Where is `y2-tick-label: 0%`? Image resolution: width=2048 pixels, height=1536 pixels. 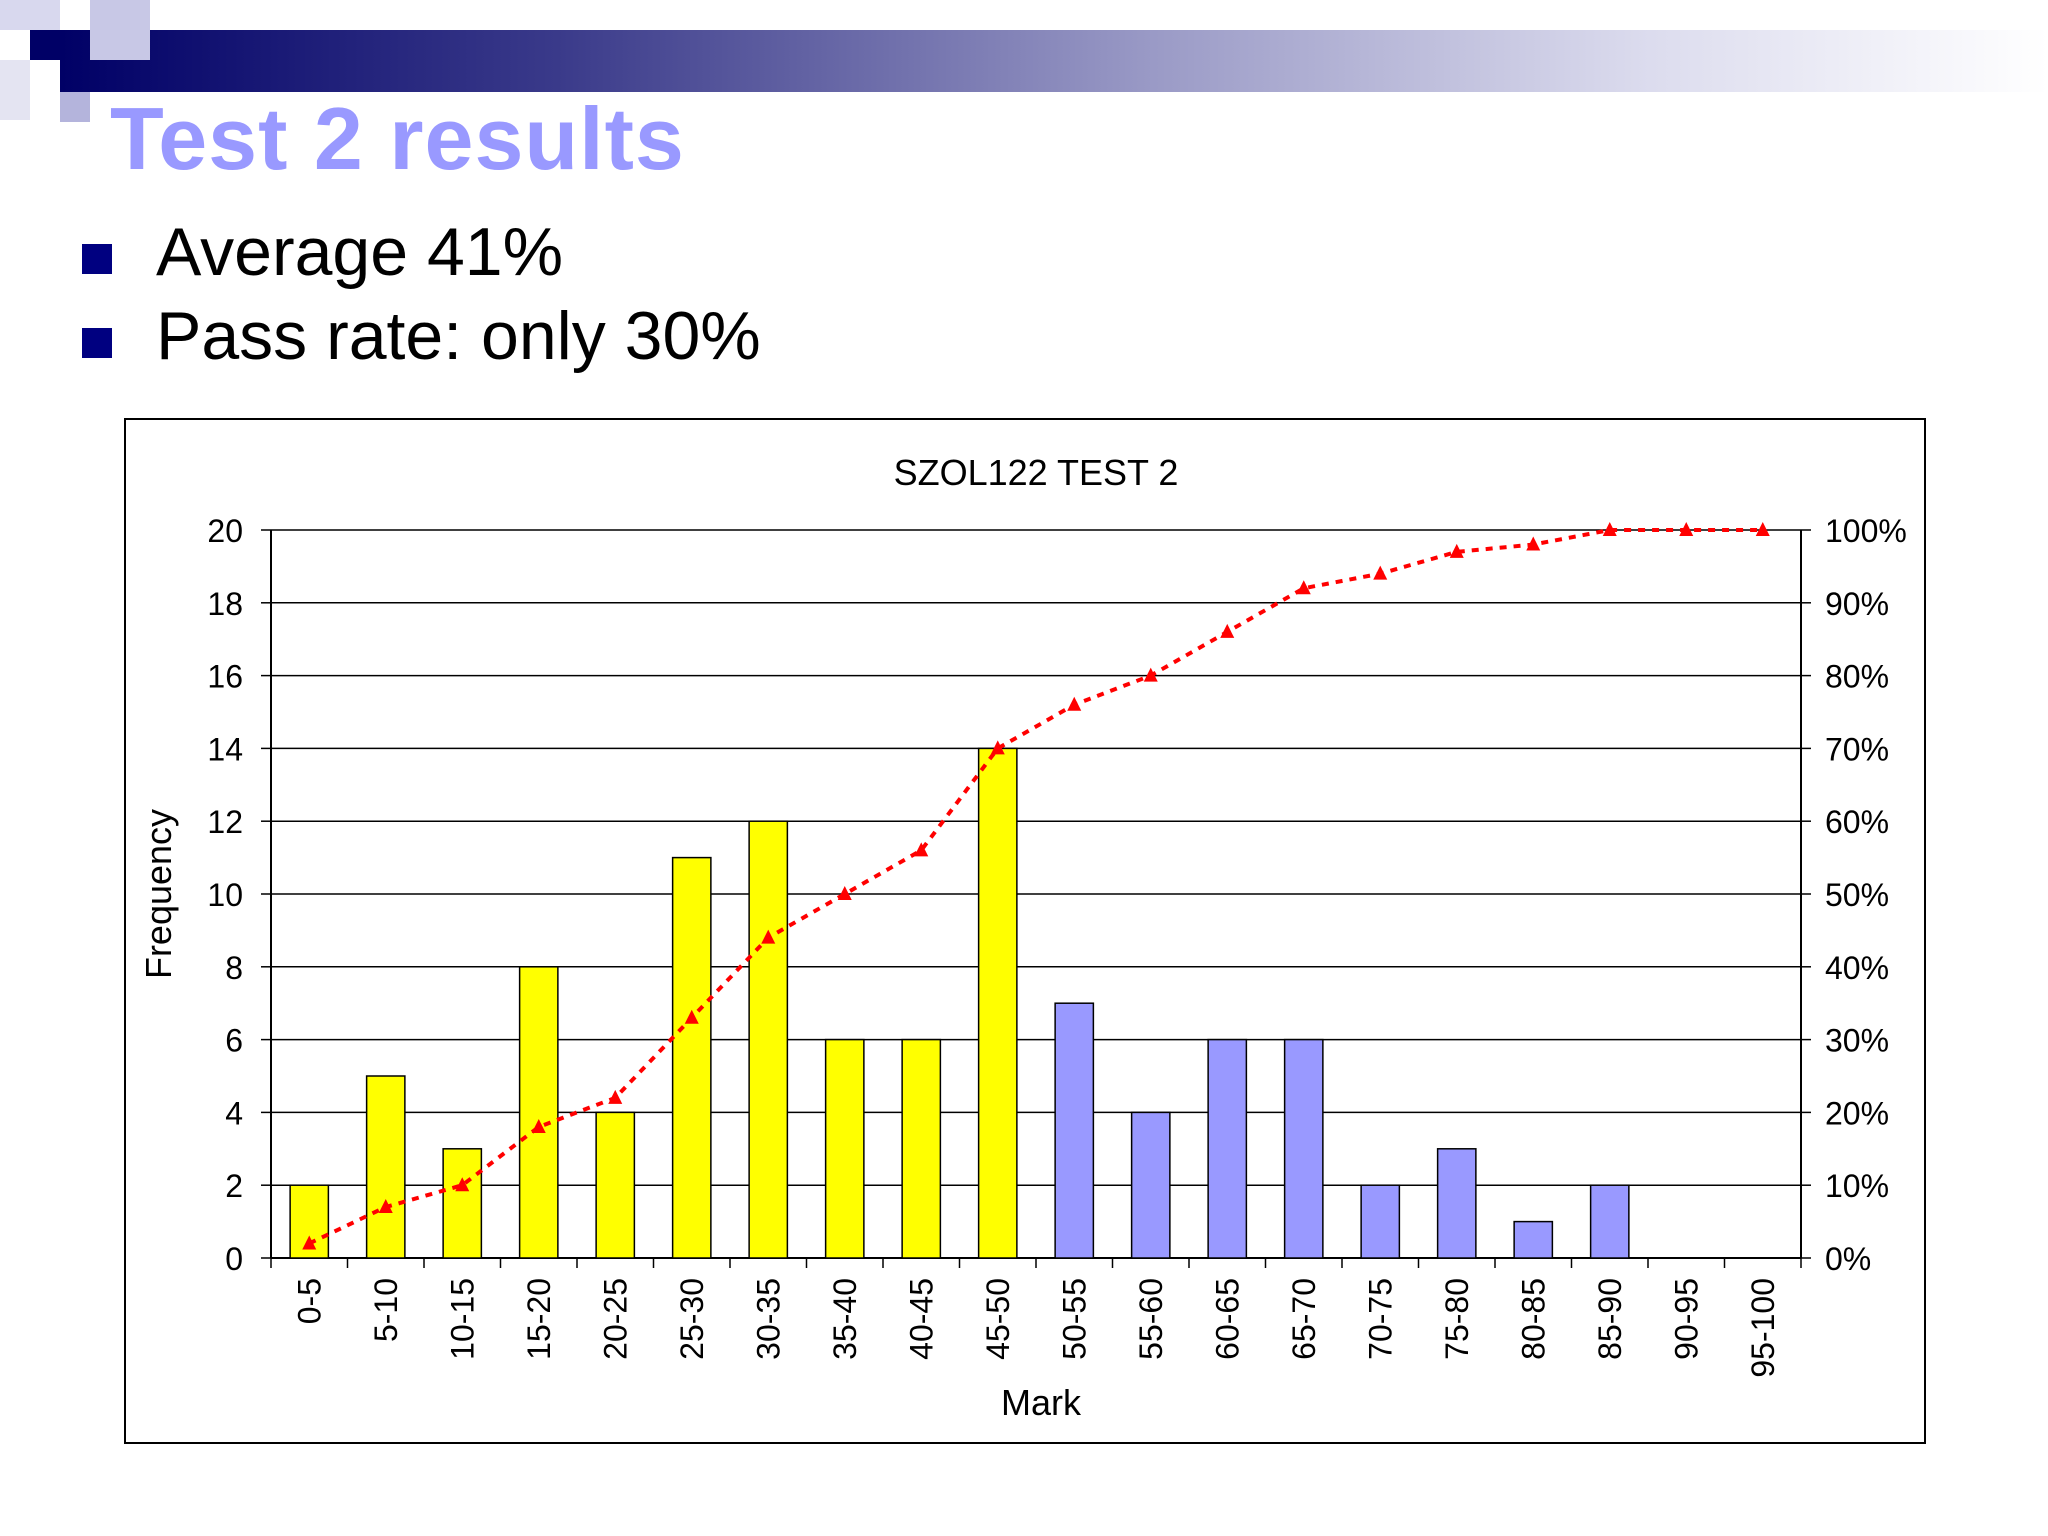 y2-tick-label: 0% is located at coordinates (1848, 1259).